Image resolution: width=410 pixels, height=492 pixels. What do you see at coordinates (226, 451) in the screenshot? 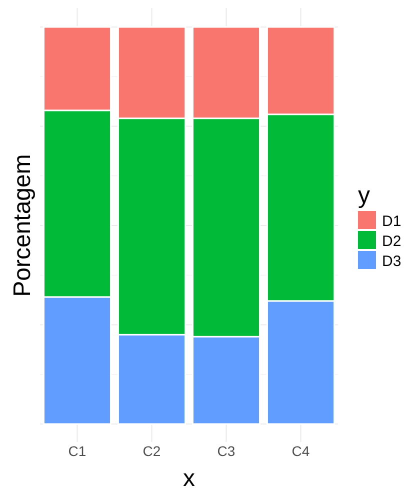
I see `x-tick-label: C3` at bounding box center [226, 451].